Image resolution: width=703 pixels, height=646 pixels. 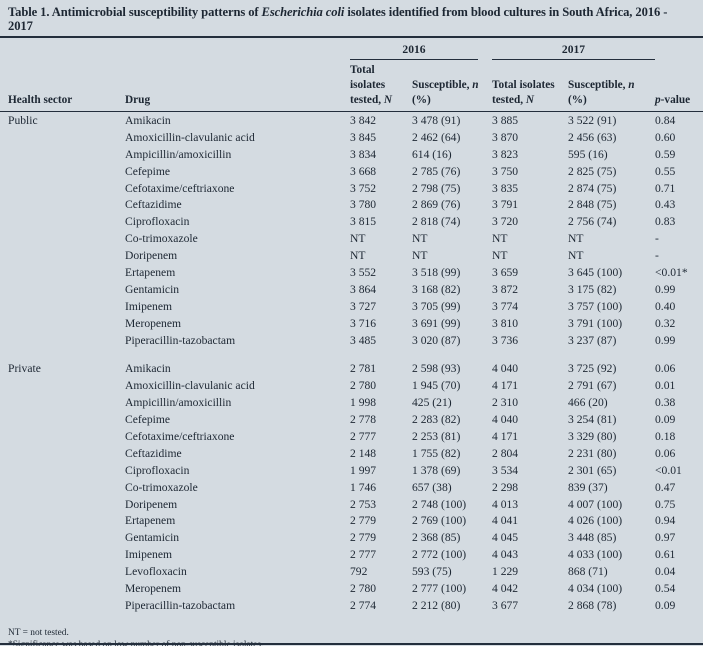 What do you see at coordinates (436, 188) in the screenshot?
I see `cell-susceptible-2016: 2 798 (75)` at bounding box center [436, 188].